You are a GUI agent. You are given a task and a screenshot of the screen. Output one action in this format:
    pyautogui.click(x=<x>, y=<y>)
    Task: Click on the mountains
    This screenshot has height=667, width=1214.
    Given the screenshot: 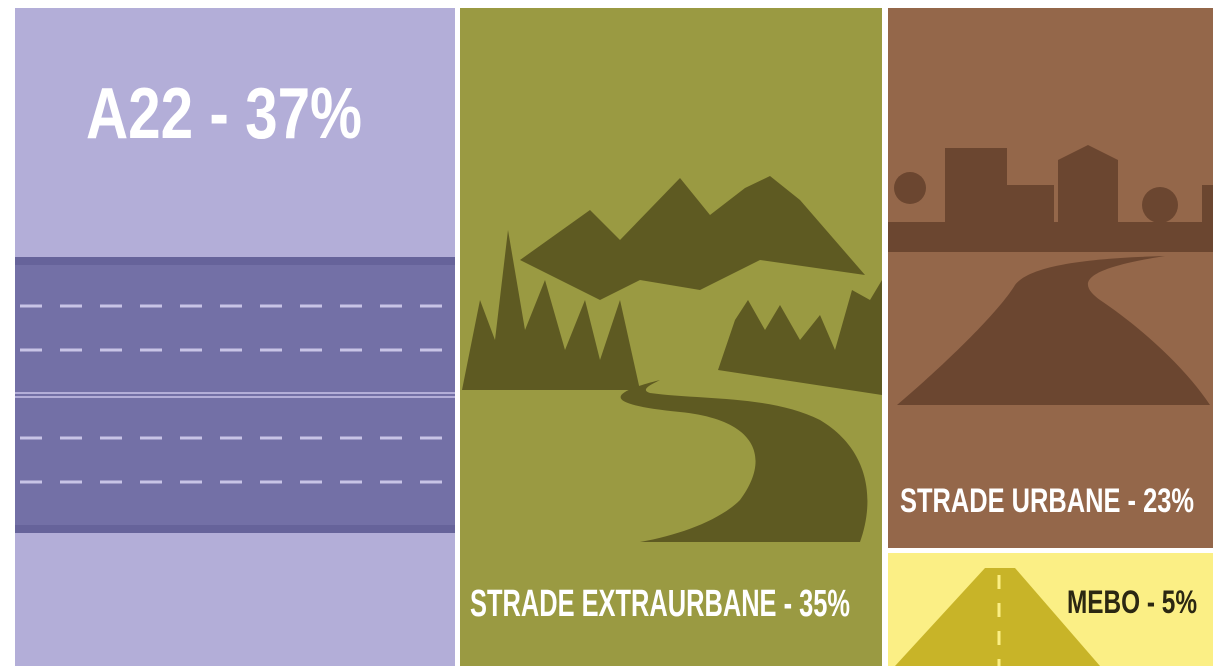 What is the action you would take?
    pyautogui.click(x=692, y=238)
    